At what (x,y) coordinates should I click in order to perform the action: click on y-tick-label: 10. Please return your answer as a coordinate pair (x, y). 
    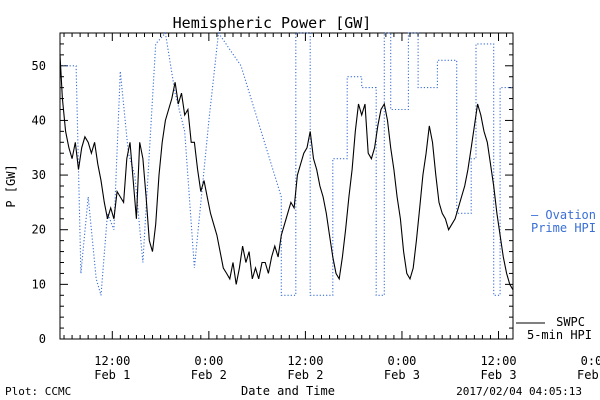
    Looking at the image, I should click on (39, 284).